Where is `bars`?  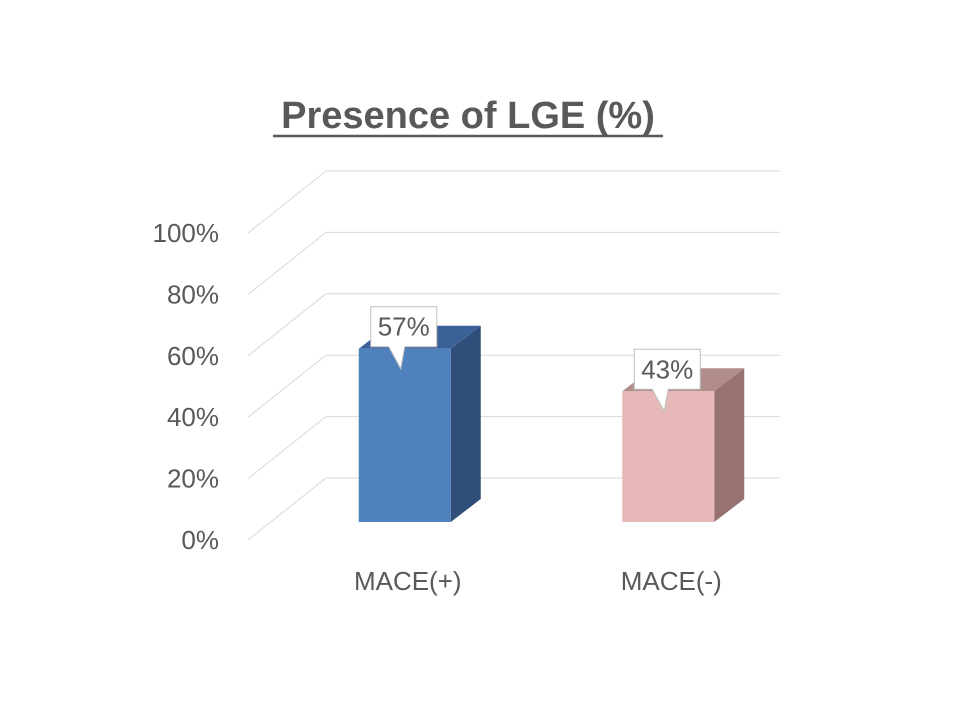
bars is located at coordinates (551, 423).